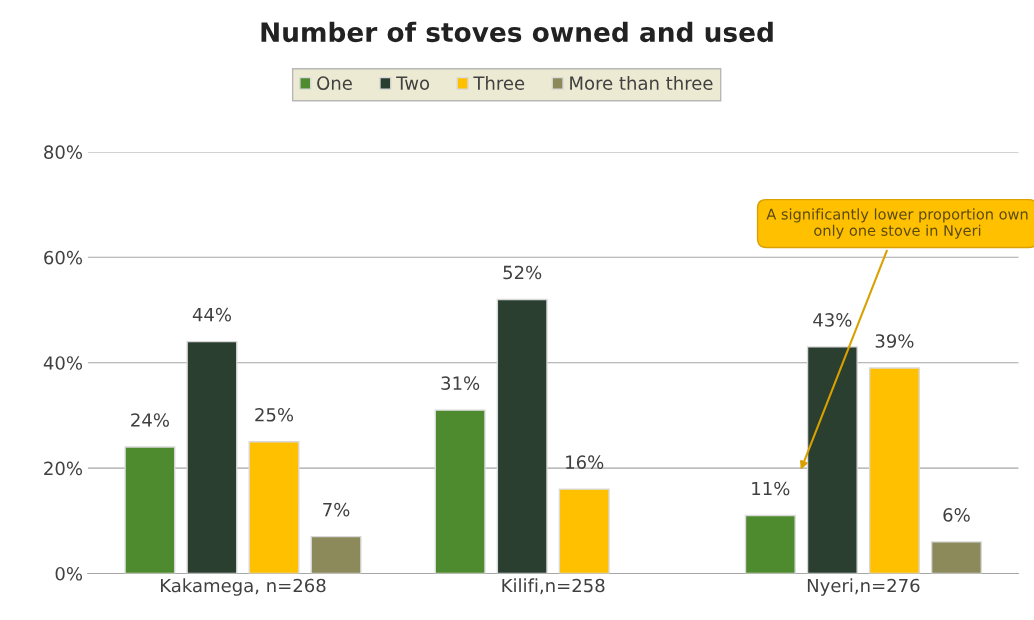 This screenshot has width=1034, height=620. I want to click on data-label: 6%, so click(956, 515).